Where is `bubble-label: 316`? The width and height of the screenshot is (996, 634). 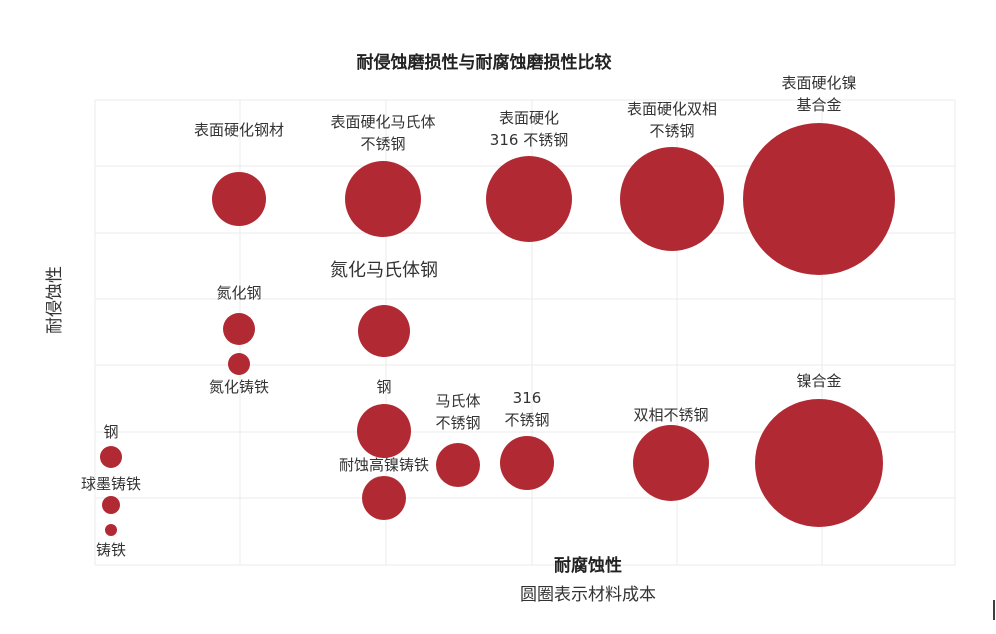 bubble-label: 316 is located at coordinates (527, 398).